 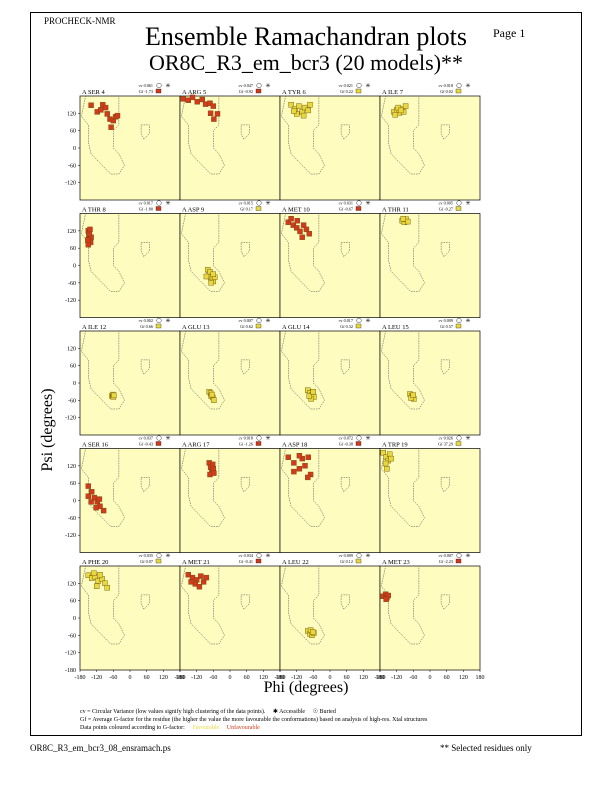 I want to click on gf-value: Gf 37.29, so click(x=445, y=444).